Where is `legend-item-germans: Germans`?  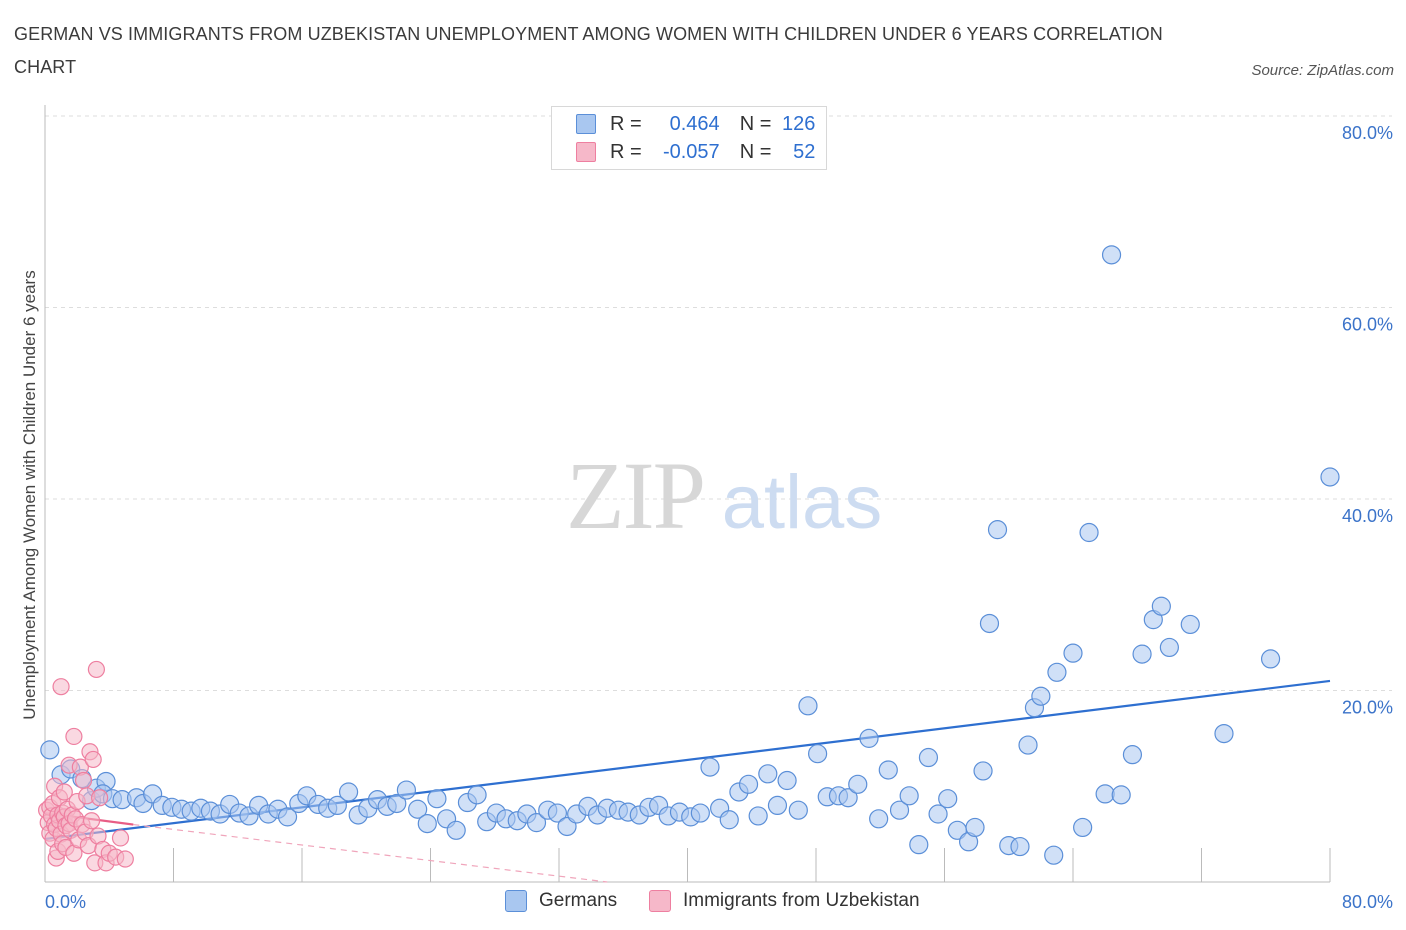
legend-item-germans: Germans is located at coordinates (561, 901).